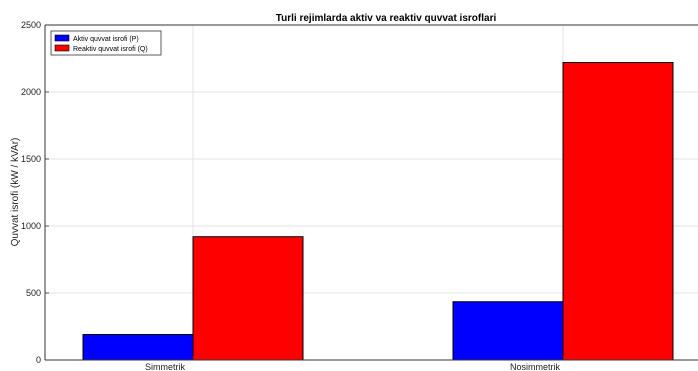 This screenshot has height=371, width=698. I want to click on y-tick-label: 500, so click(33, 293).